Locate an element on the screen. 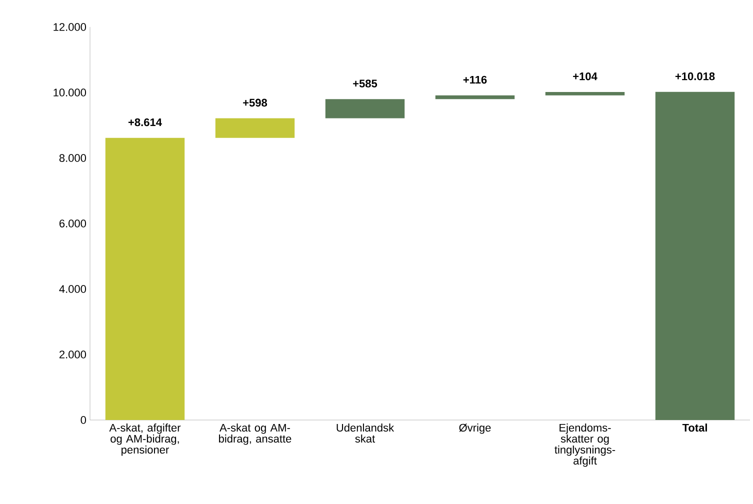 The width and height of the screenshot is (753, 504). y-tick-label: 2.000 is located at coordinates (72, 354).